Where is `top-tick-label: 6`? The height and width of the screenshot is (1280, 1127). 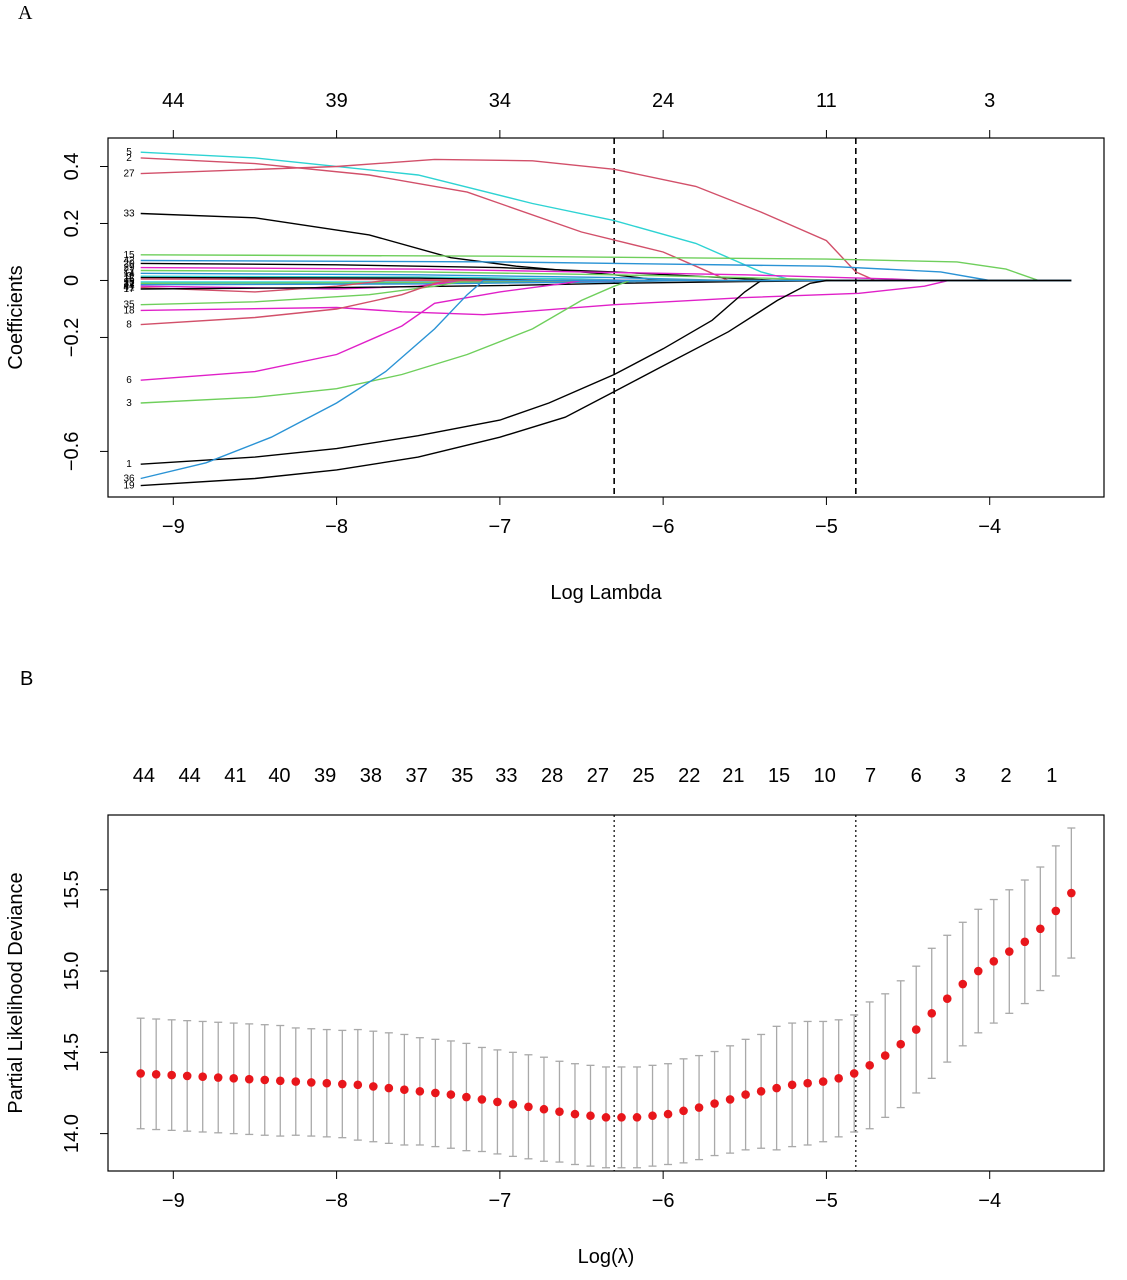 top-tick-label: 6 is located at coordinates (916, 776).